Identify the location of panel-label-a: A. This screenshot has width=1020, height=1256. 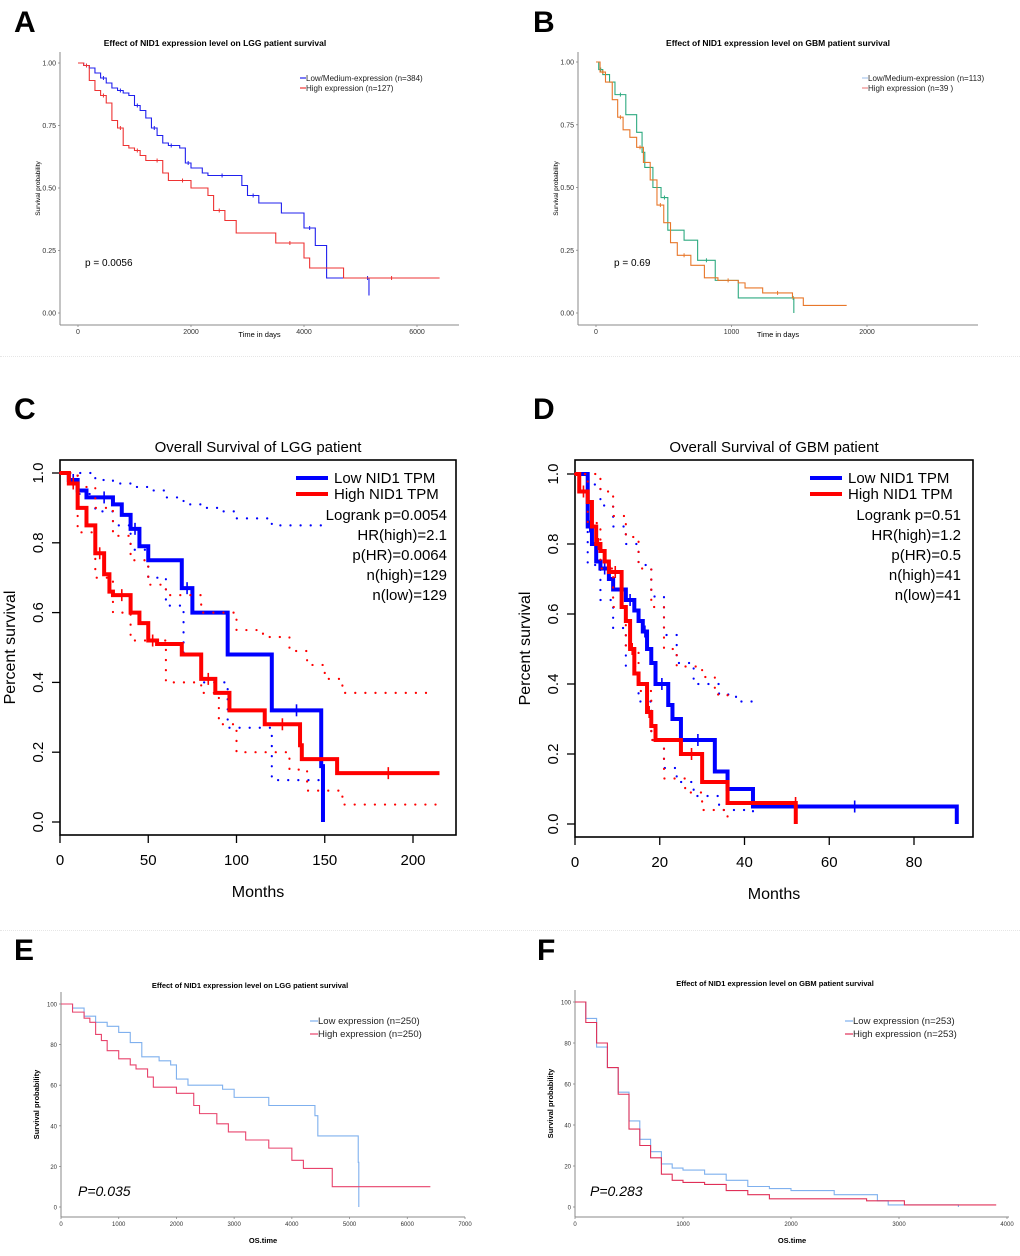
(25, 22).